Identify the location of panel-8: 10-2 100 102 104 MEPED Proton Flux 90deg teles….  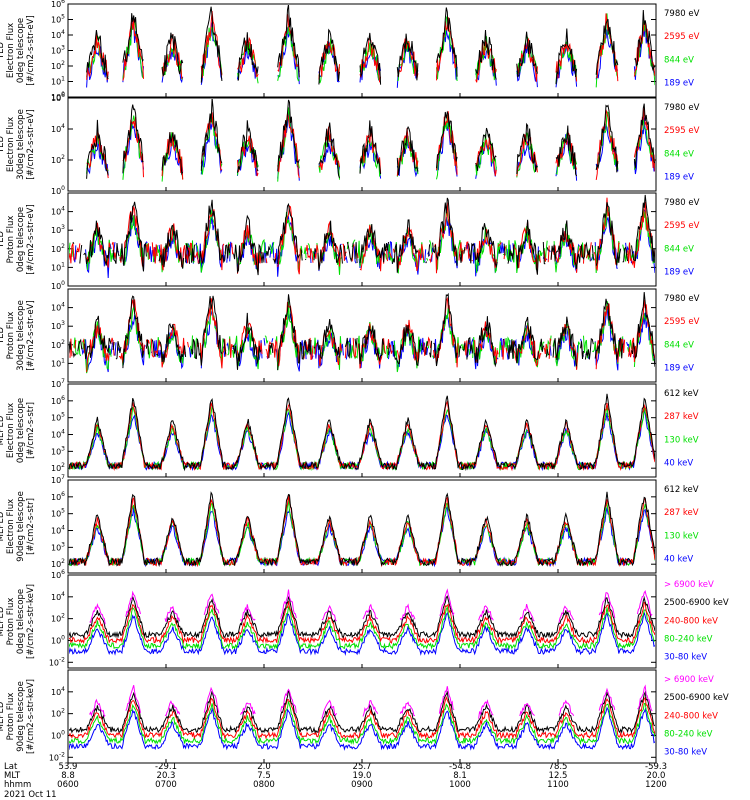
(364, 716).